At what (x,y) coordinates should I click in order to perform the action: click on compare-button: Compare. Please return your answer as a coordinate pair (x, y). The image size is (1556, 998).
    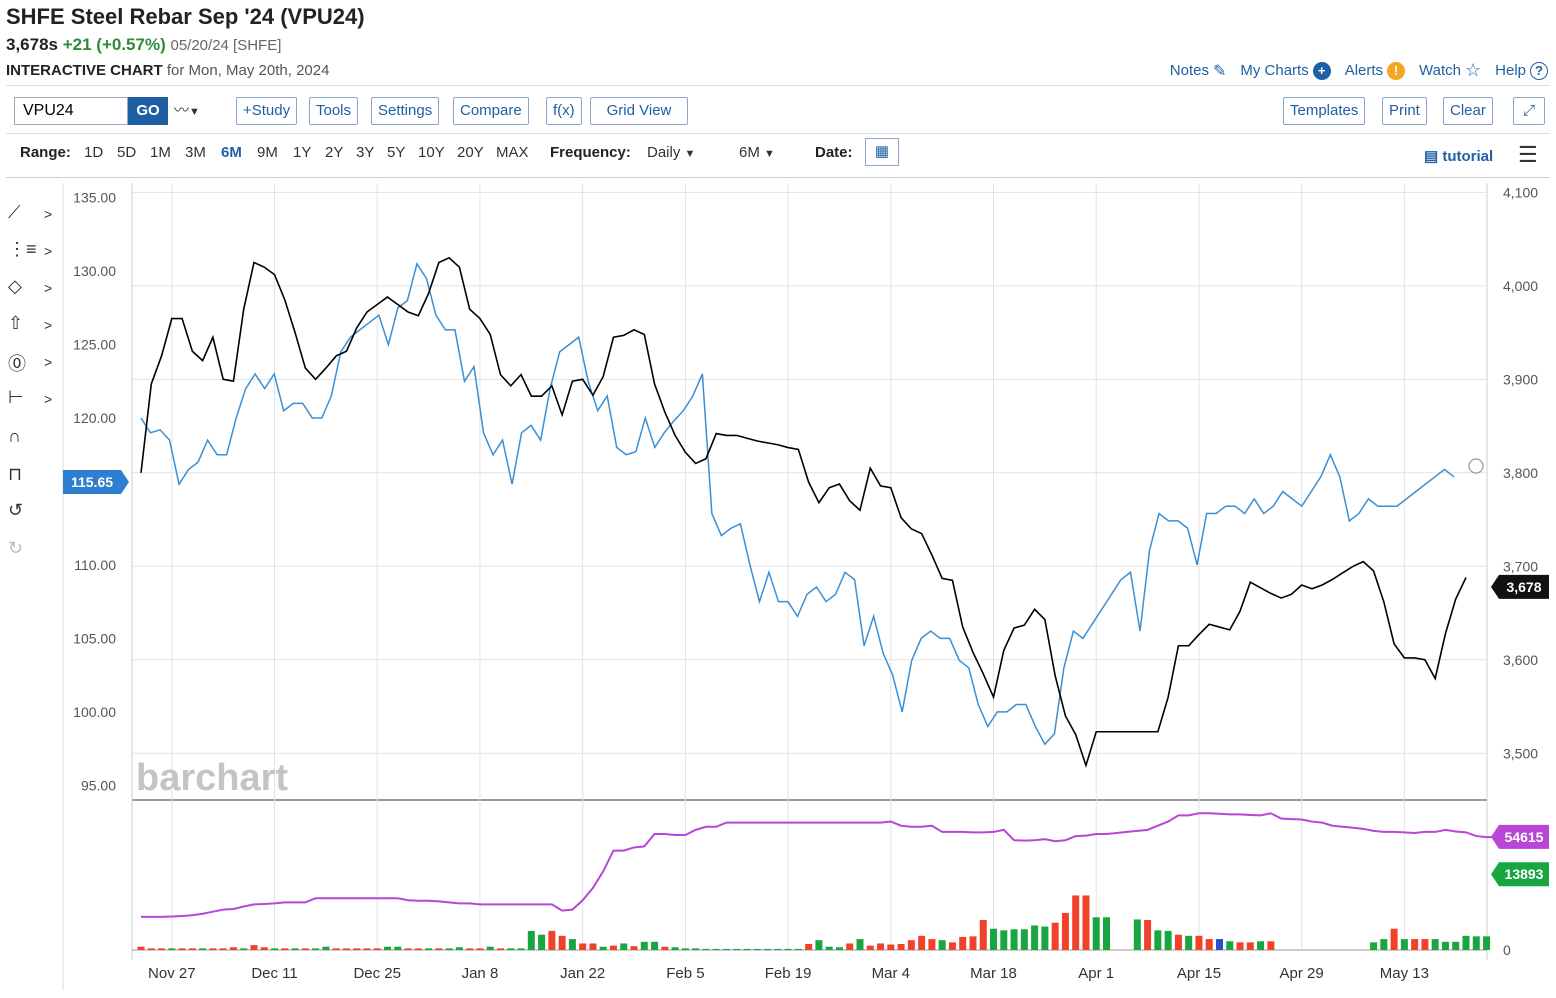
    Looking at the image, I should click on (491, 111).